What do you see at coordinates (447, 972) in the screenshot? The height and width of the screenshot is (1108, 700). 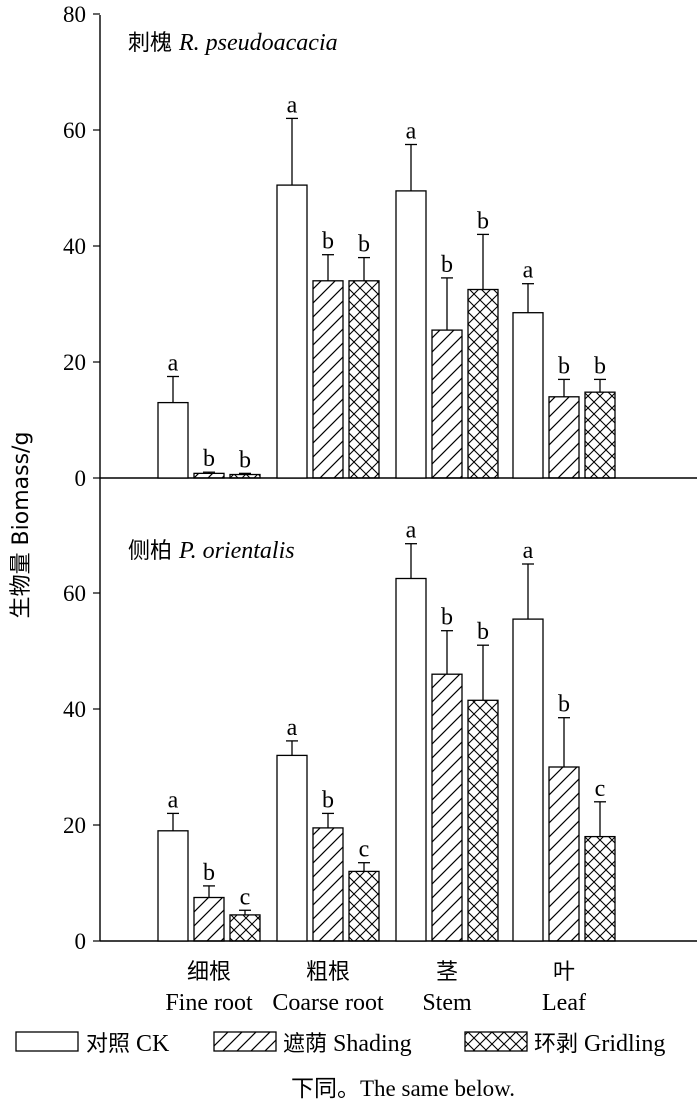 I see `x-category-label-cn: 茎` at bounding box center [447, 972].